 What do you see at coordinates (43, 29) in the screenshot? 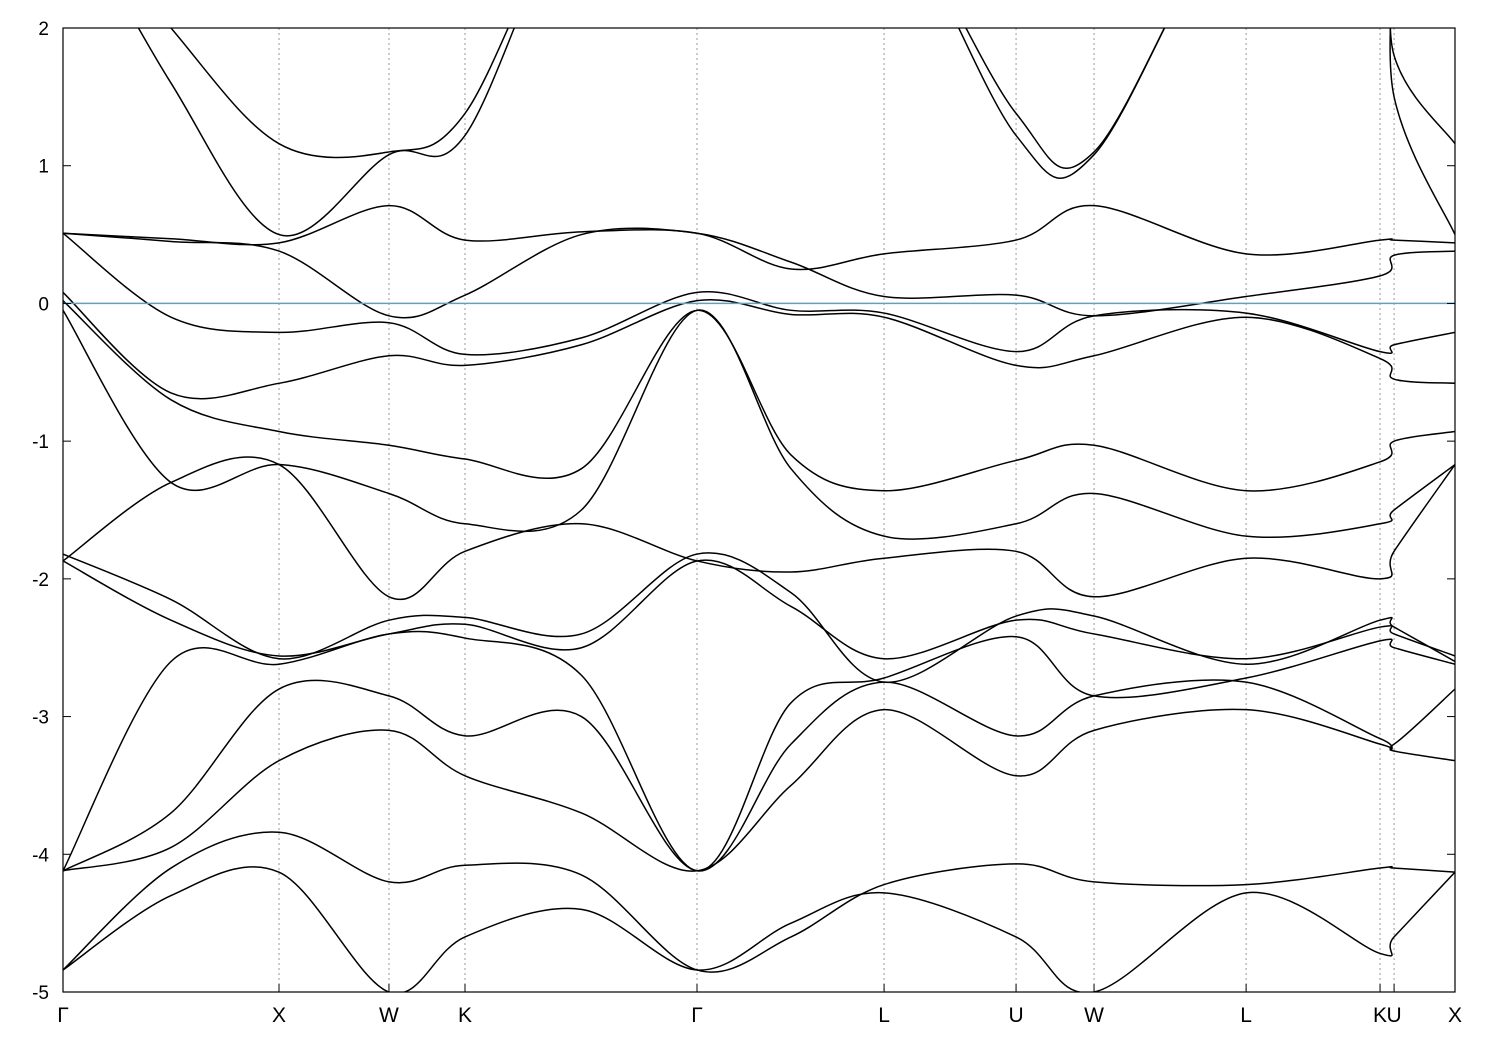
I see `y-tick-label: 2` at bounding box center [43, 29].